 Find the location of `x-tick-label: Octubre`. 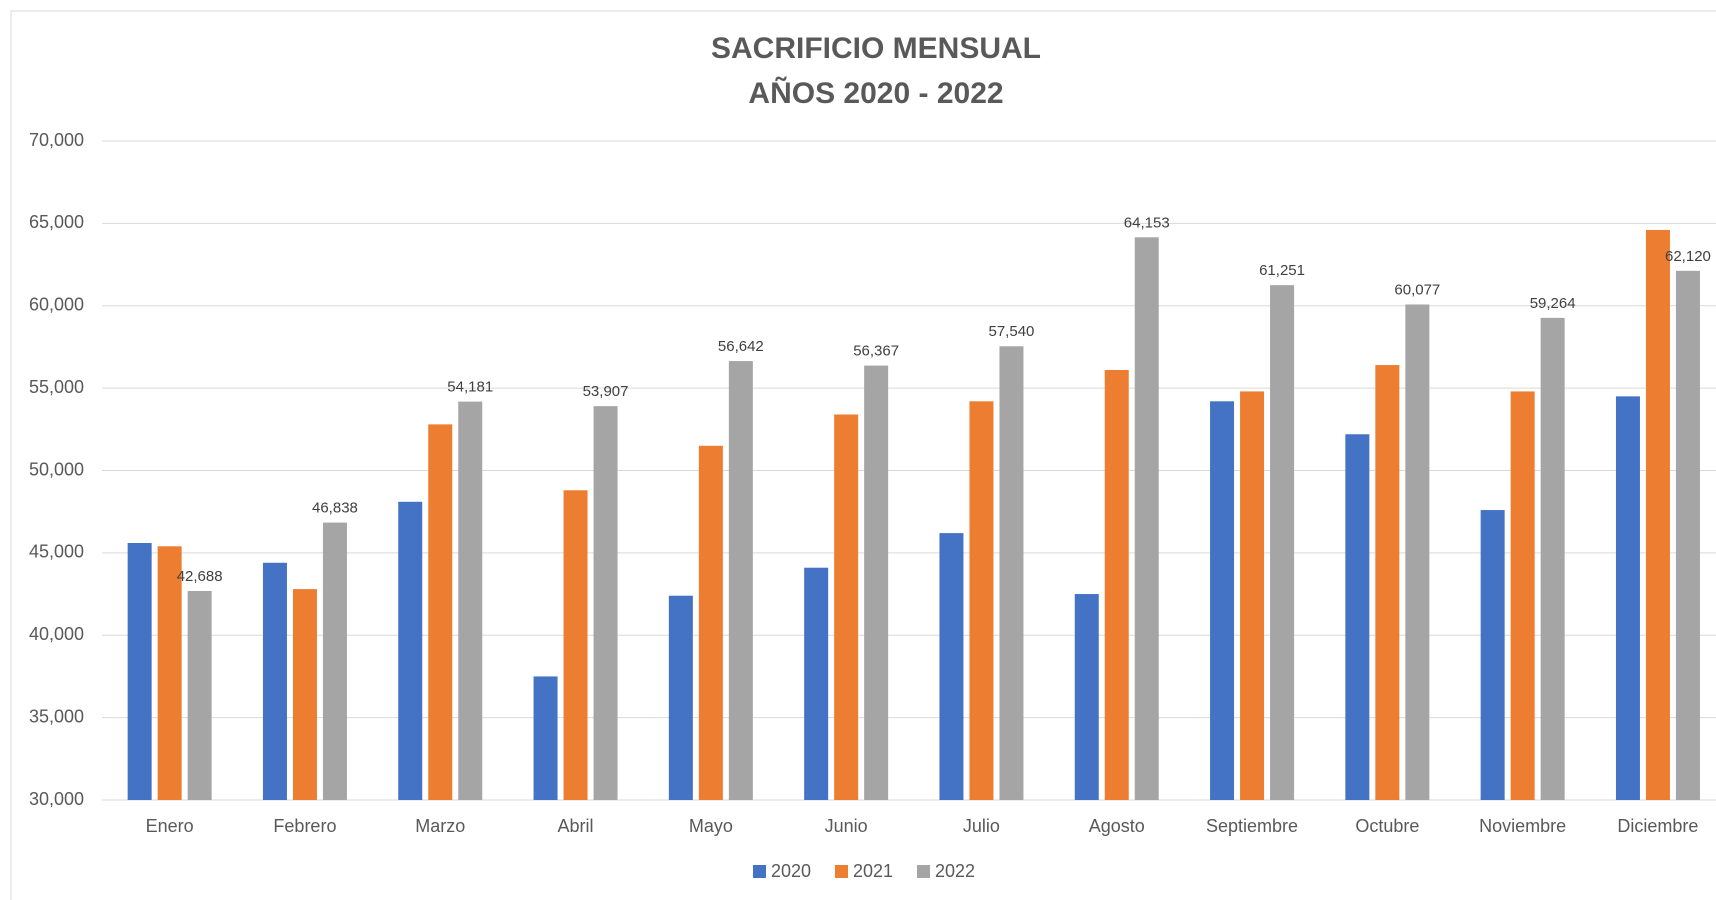

x-tick-label: Octubre is located at coordinates (1387, 826).